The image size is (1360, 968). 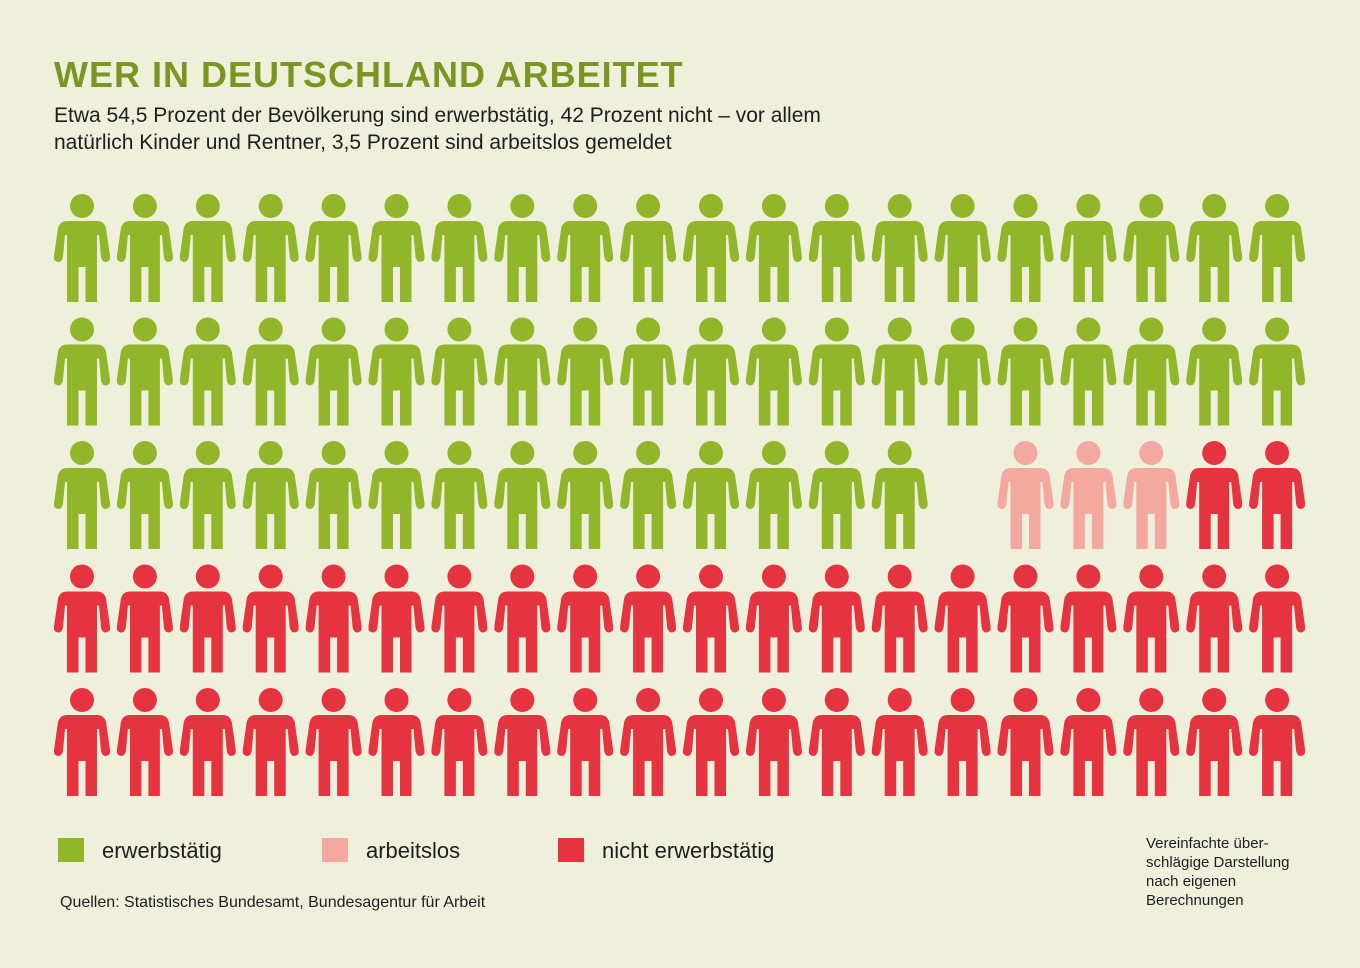 What do you see at coordinates (688, 850) in the screenshot?
I see `legend-label-nicht-erwerbstaetig: nicht erwerbstätig` at bounding box center [688, 850].